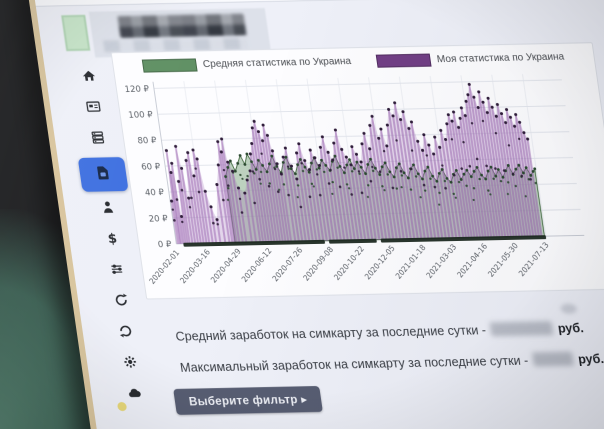 The width and height of the screenshot is (604, 429). I want to click on sliders-icon, so click(117, 271).